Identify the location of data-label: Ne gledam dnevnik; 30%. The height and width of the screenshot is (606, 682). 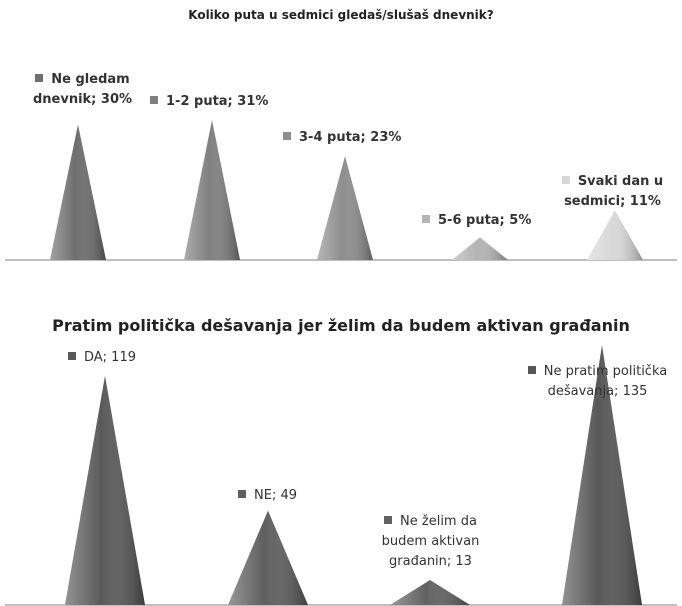
(82, 90).